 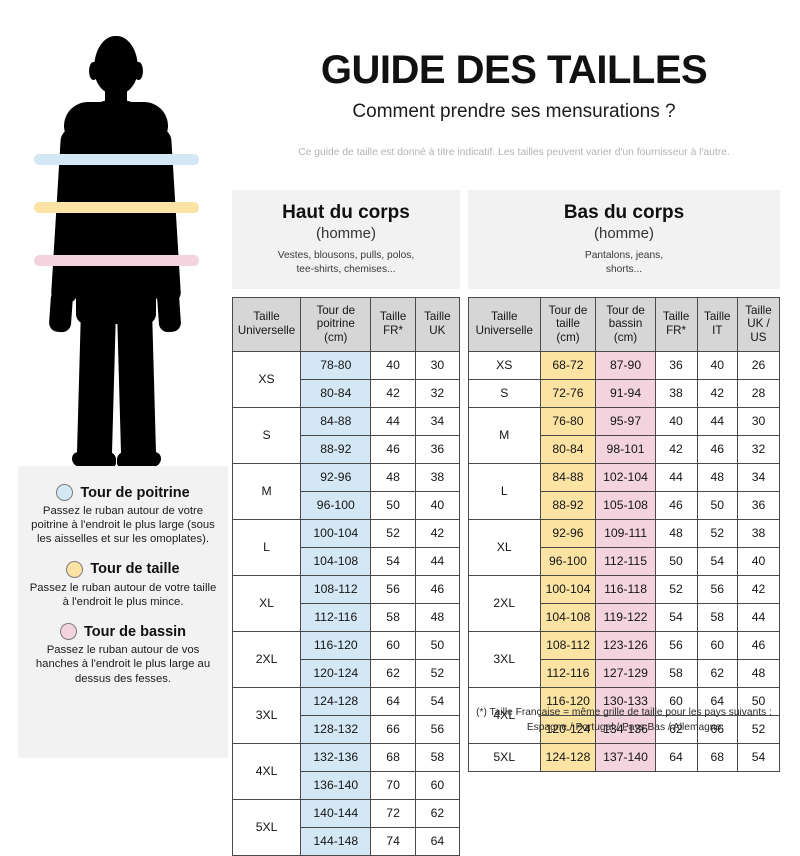 What do you see at coordinates (625, 324) in the screenshot?
I see `column-header-2: Tour de bassin (cm)` at bounding box center [625, 324].